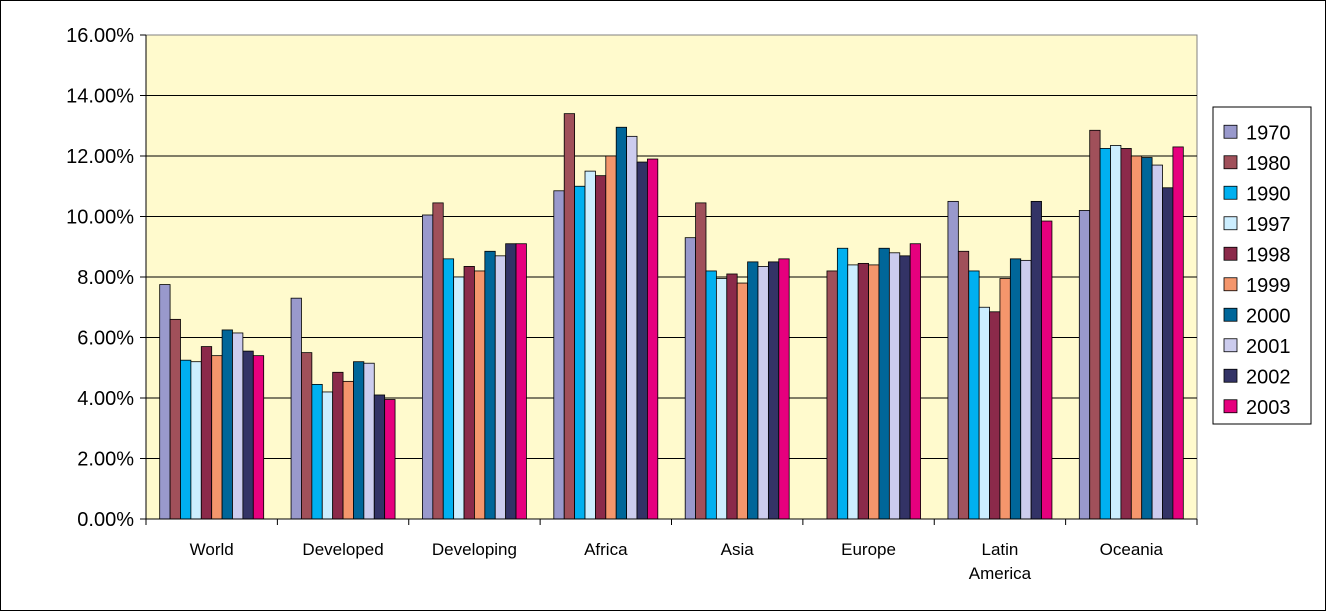 This screenshot has width=1326, height=612. What do you see at coordinates (738, 549) in the screenshot?
I see `x-tick-label: Asia` at bounding box center [738, 549].